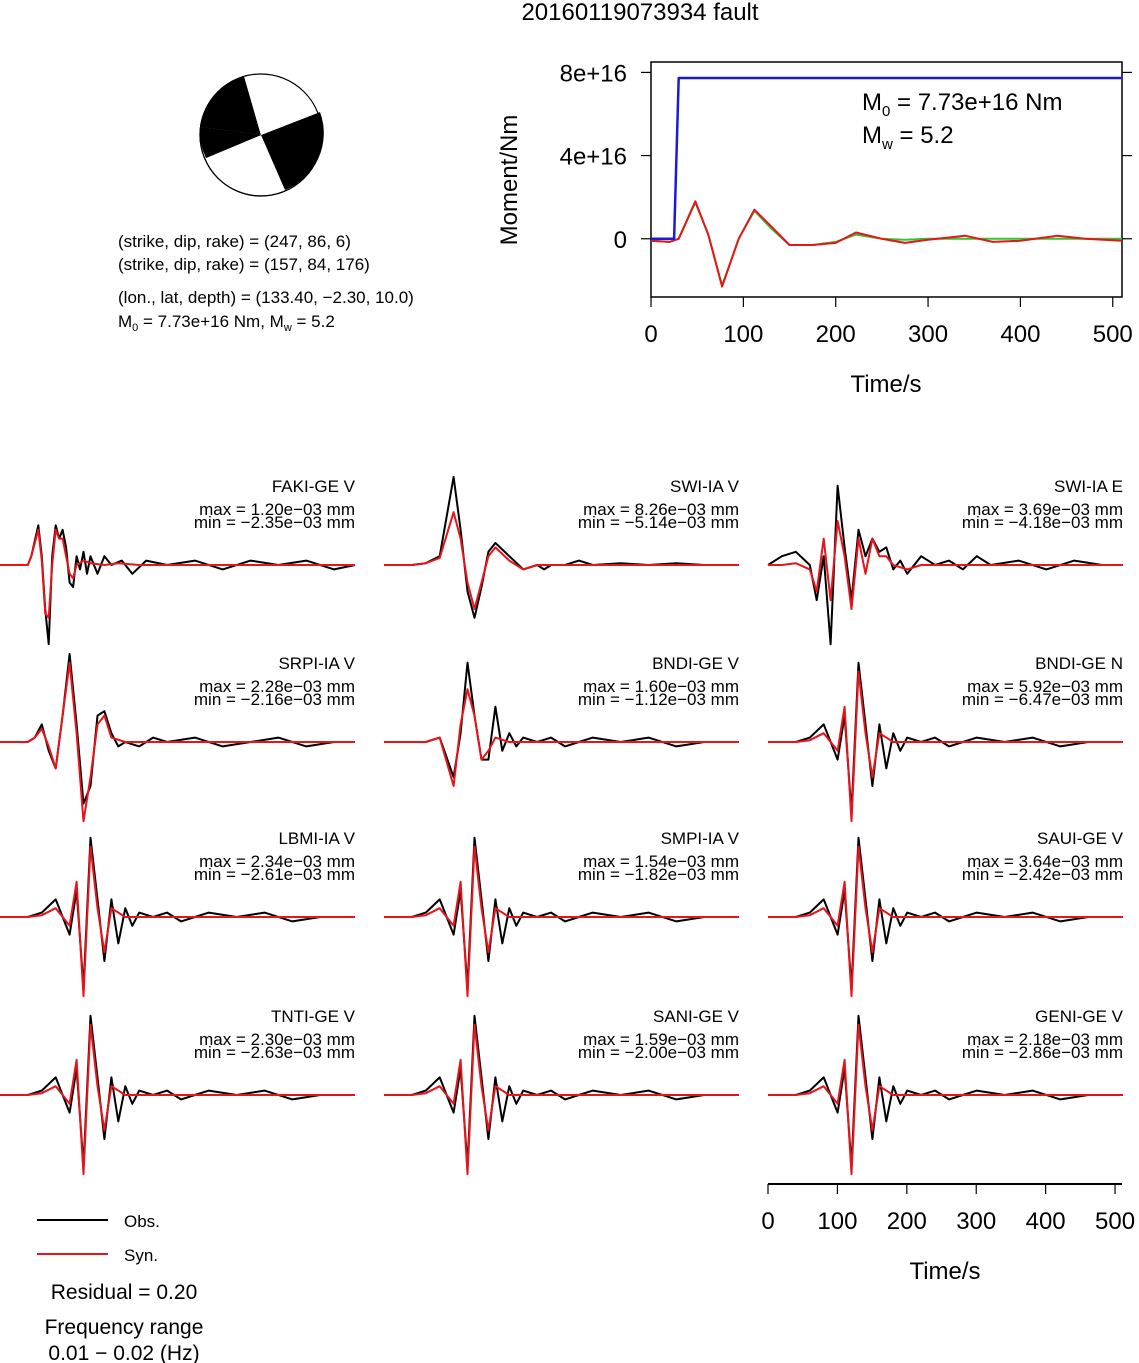 This screenshot has width=1139, height=1363. What do you see at coordinates (696, 663) in the screenshot?
I see `station-name: BNDI-GE V` at bounding box center [696, 663].